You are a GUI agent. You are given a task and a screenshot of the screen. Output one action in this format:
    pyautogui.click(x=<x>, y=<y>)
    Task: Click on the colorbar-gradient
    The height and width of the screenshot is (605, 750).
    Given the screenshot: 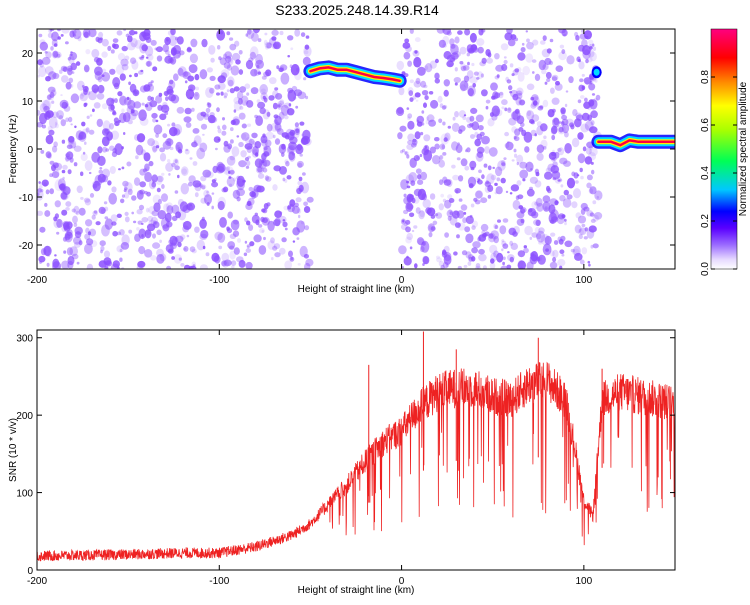 What is the action you would take?
    pyautogui.click(x=724, y=149)
    